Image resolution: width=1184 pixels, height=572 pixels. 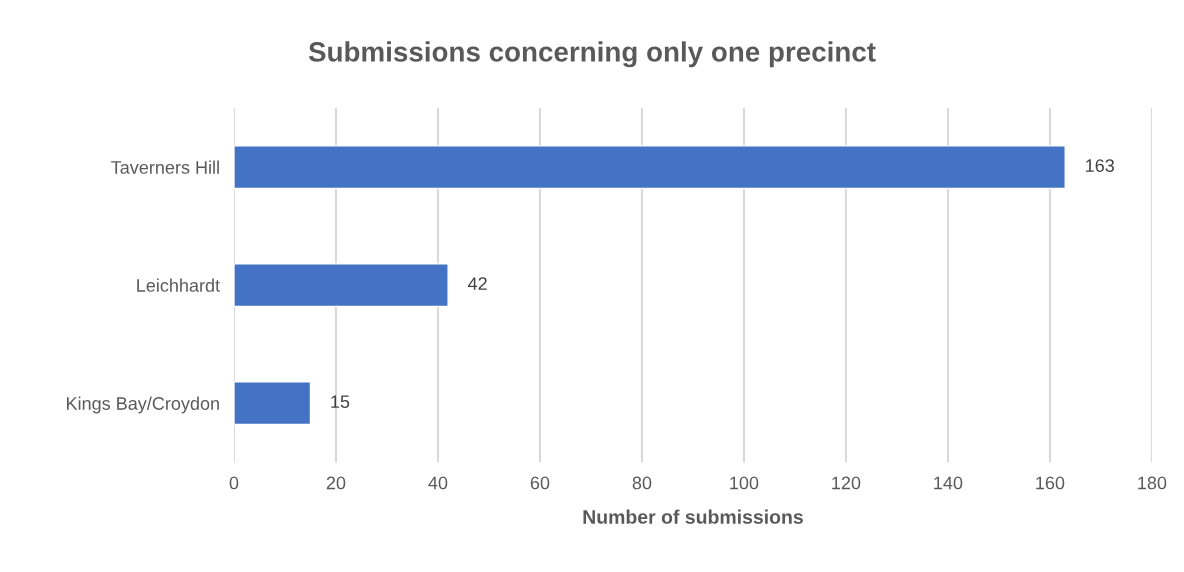 I want to click on y-tick-label: Leichhardt, so click(x=178, y=285).